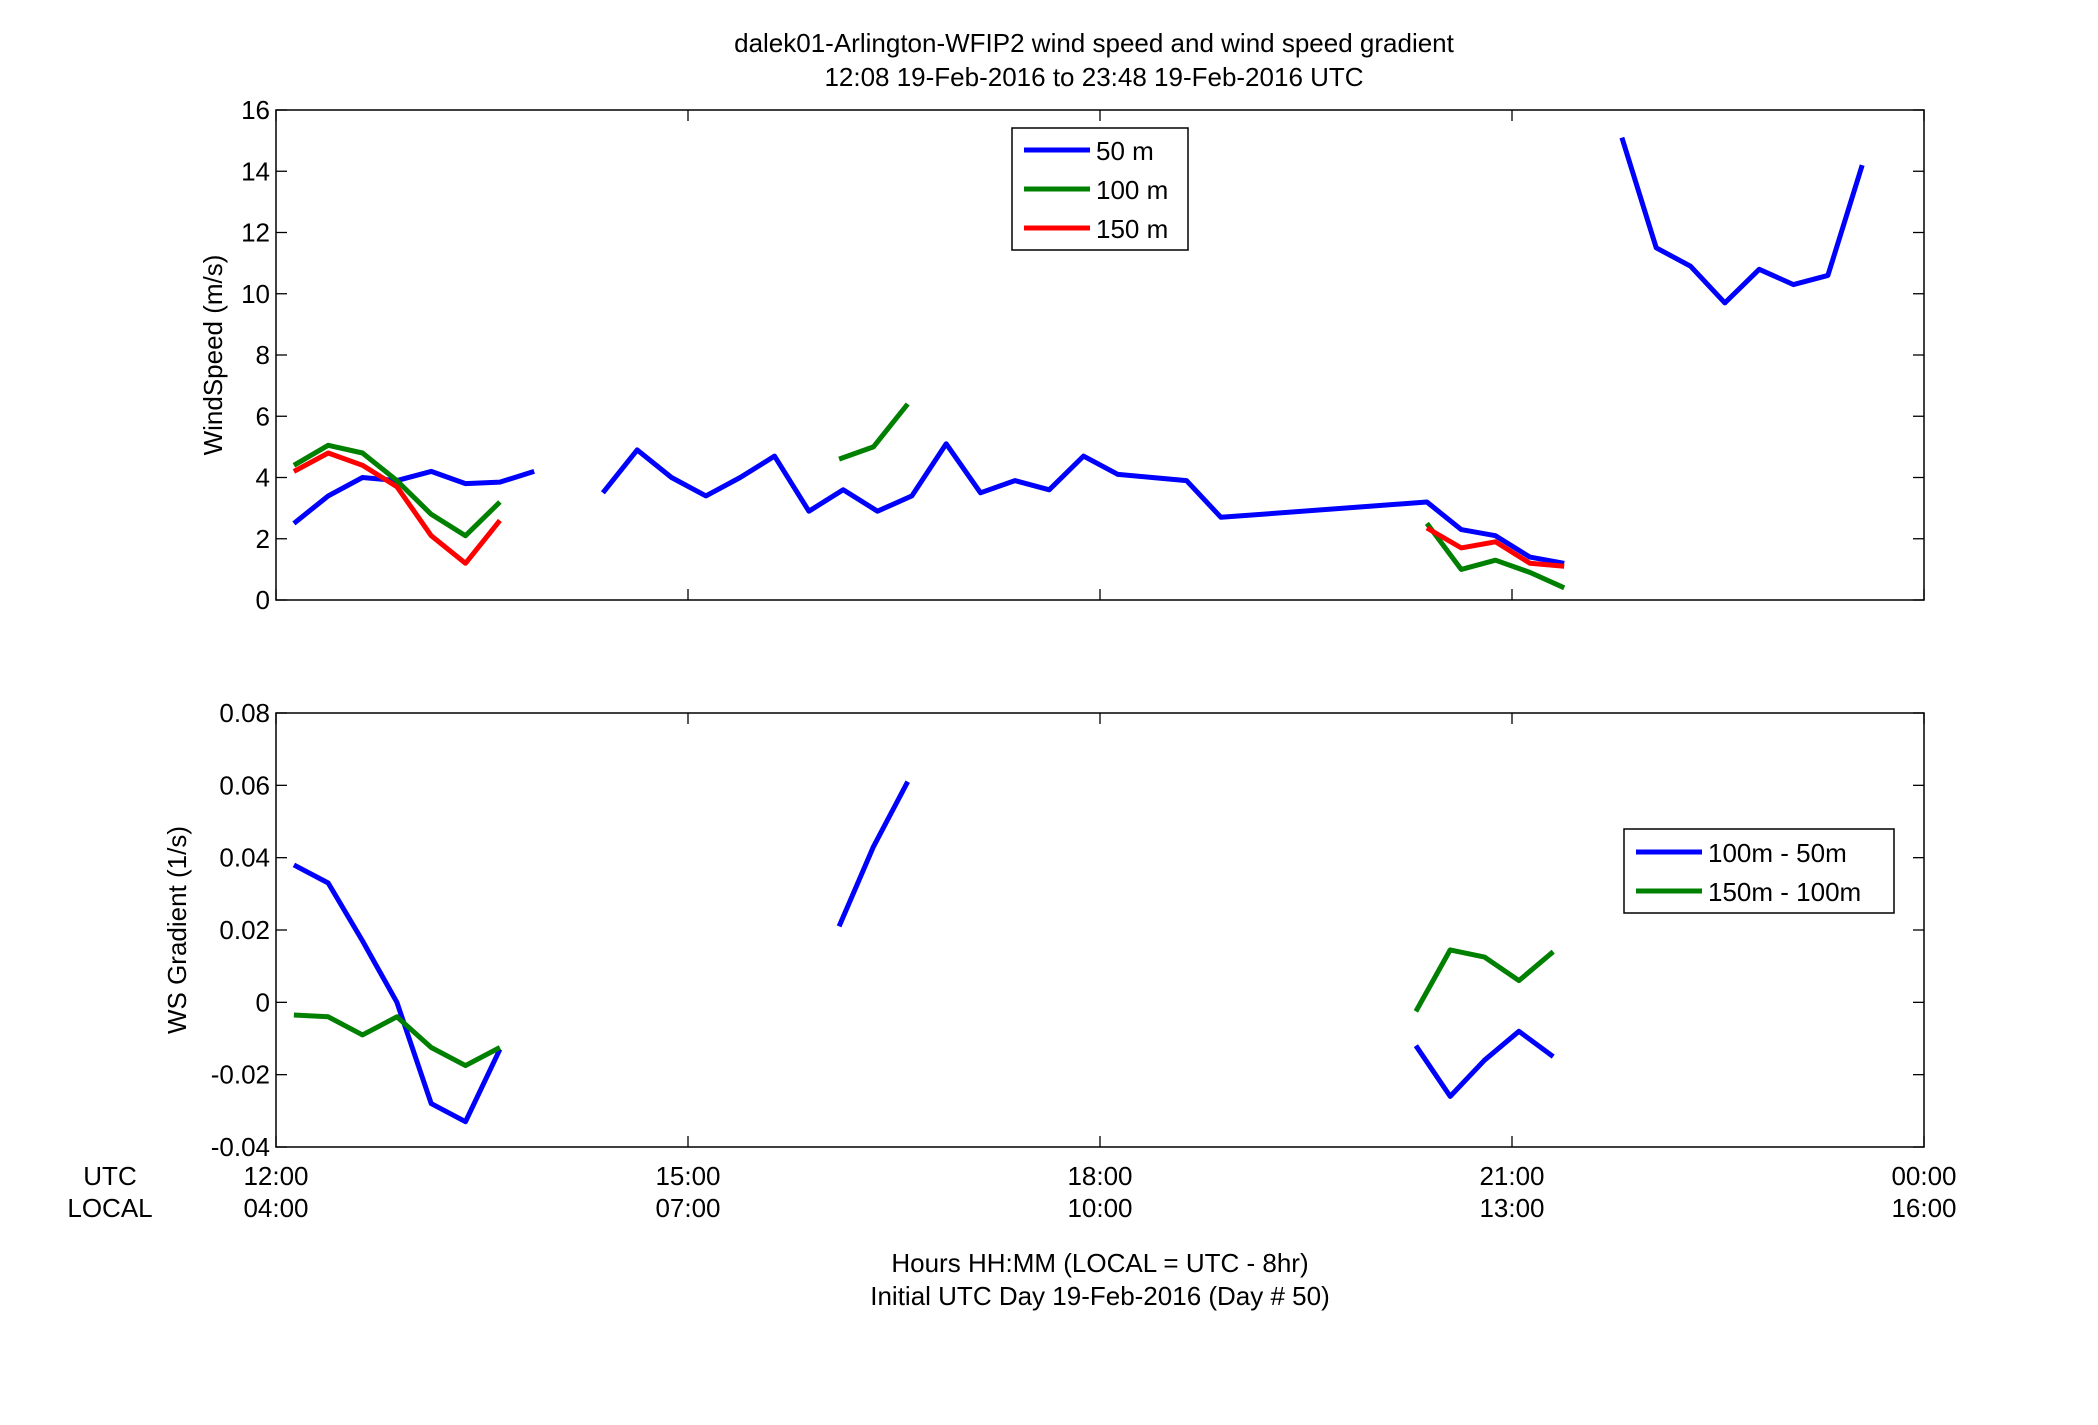  What do you see at coordinates (244, 858) in the screenshot?
I see `gradient-ytick-label: 0.04` at bounding box center [244, 858].